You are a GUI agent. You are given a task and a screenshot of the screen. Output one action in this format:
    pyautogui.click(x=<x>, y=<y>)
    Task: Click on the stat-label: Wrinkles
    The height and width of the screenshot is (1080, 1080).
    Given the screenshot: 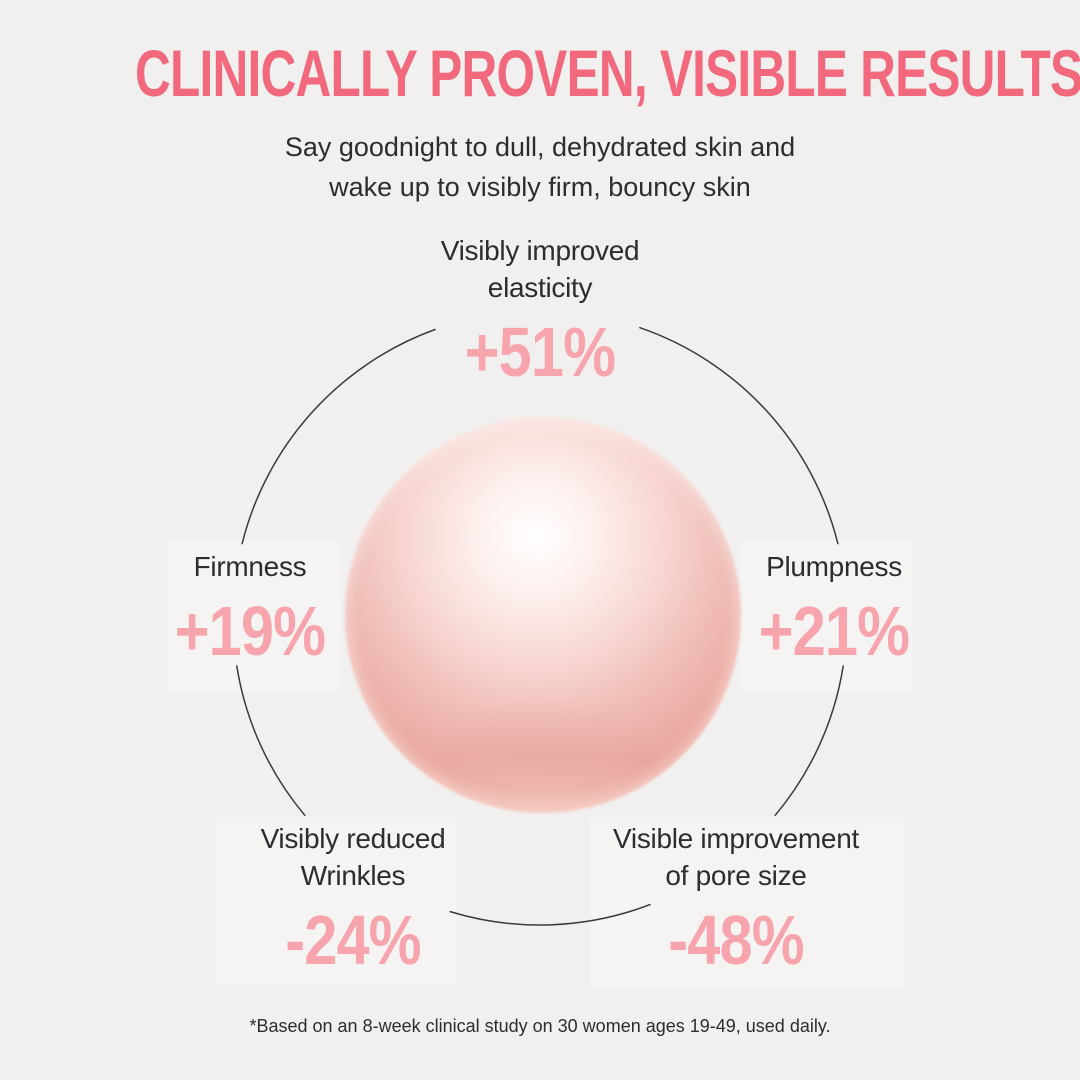 What is the action you would take?
    pyautogui.click(x=353, y=875)
    